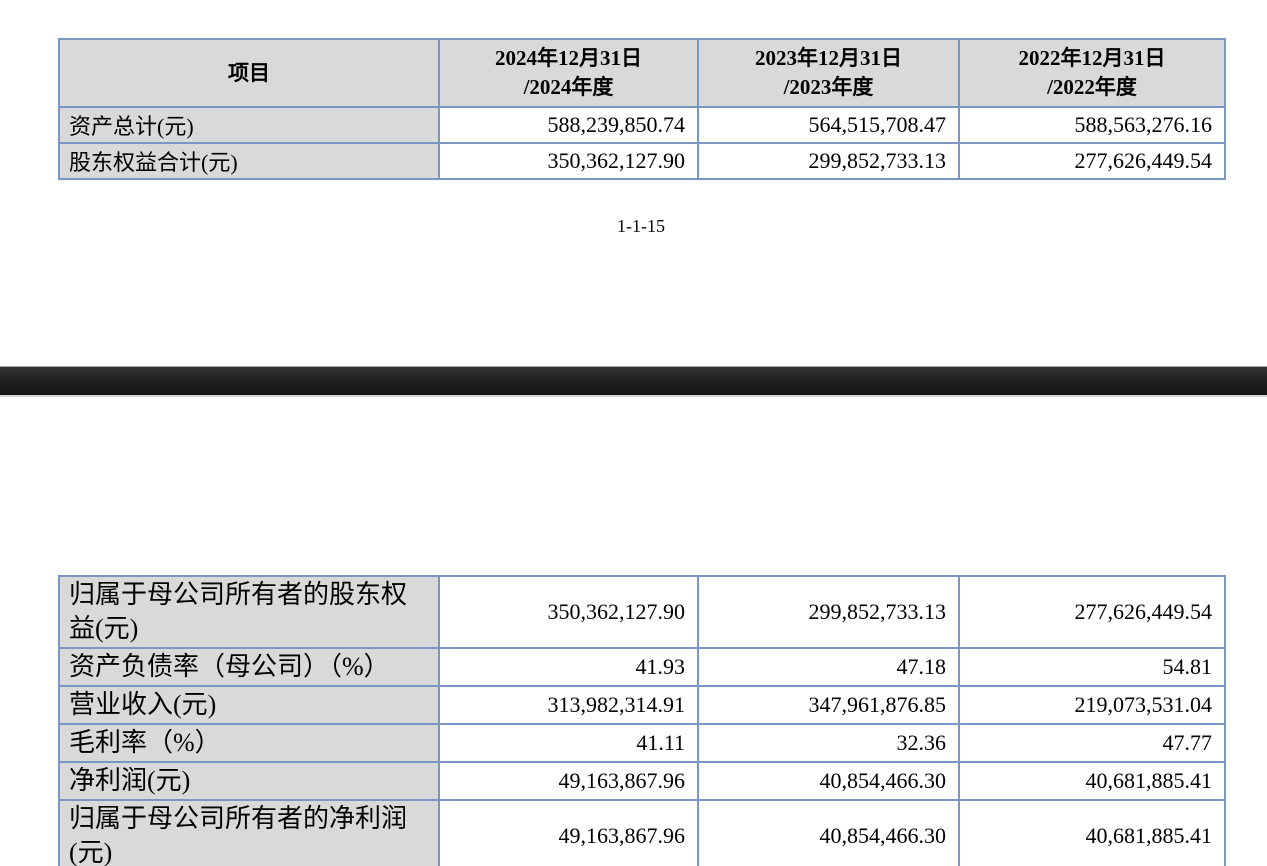 The height and width of the screenshot is (866, 1267). I want to click on value-cell-2022: 219,073,531.04, so click(1092, 705).